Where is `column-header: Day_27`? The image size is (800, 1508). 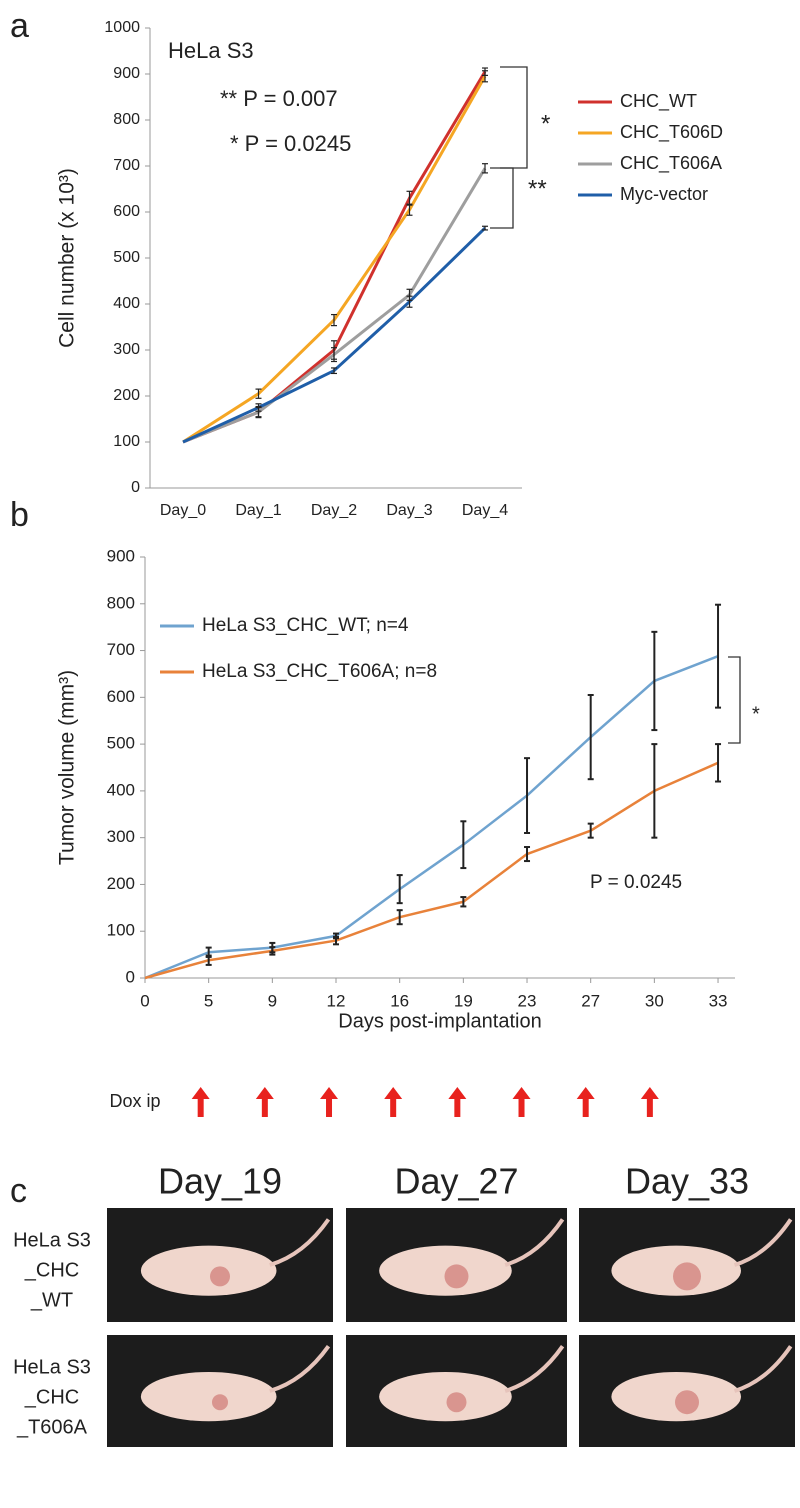 column-header: Day_27 is located at coordinates (456, 1181).